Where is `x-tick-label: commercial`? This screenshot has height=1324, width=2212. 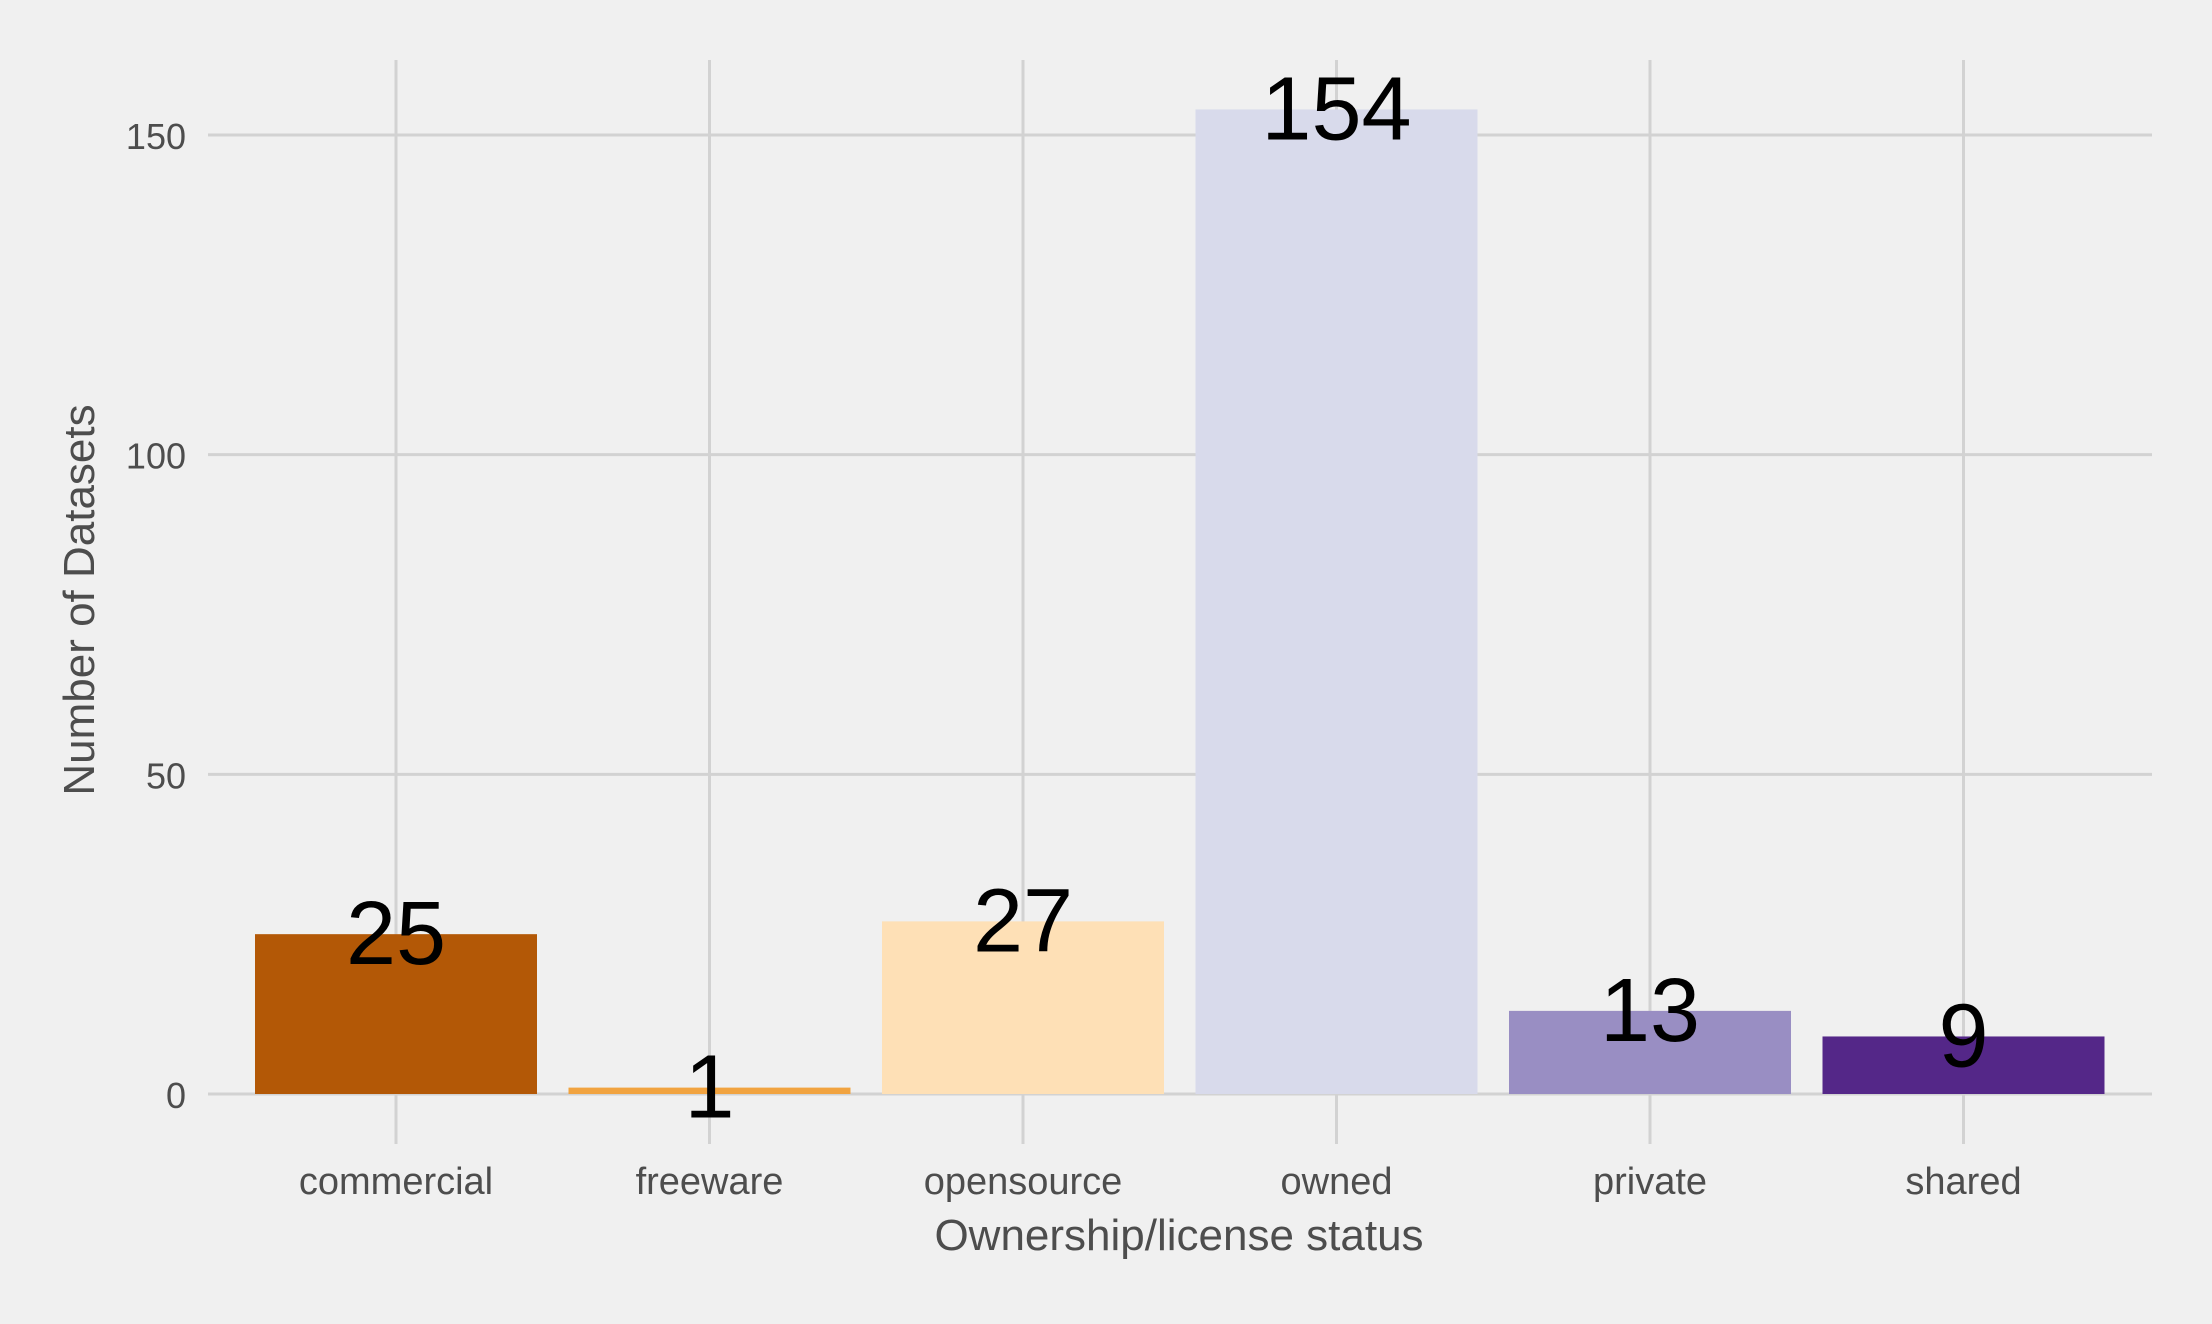 x-tick-label: commercial is located at coordinates (396, 1182).